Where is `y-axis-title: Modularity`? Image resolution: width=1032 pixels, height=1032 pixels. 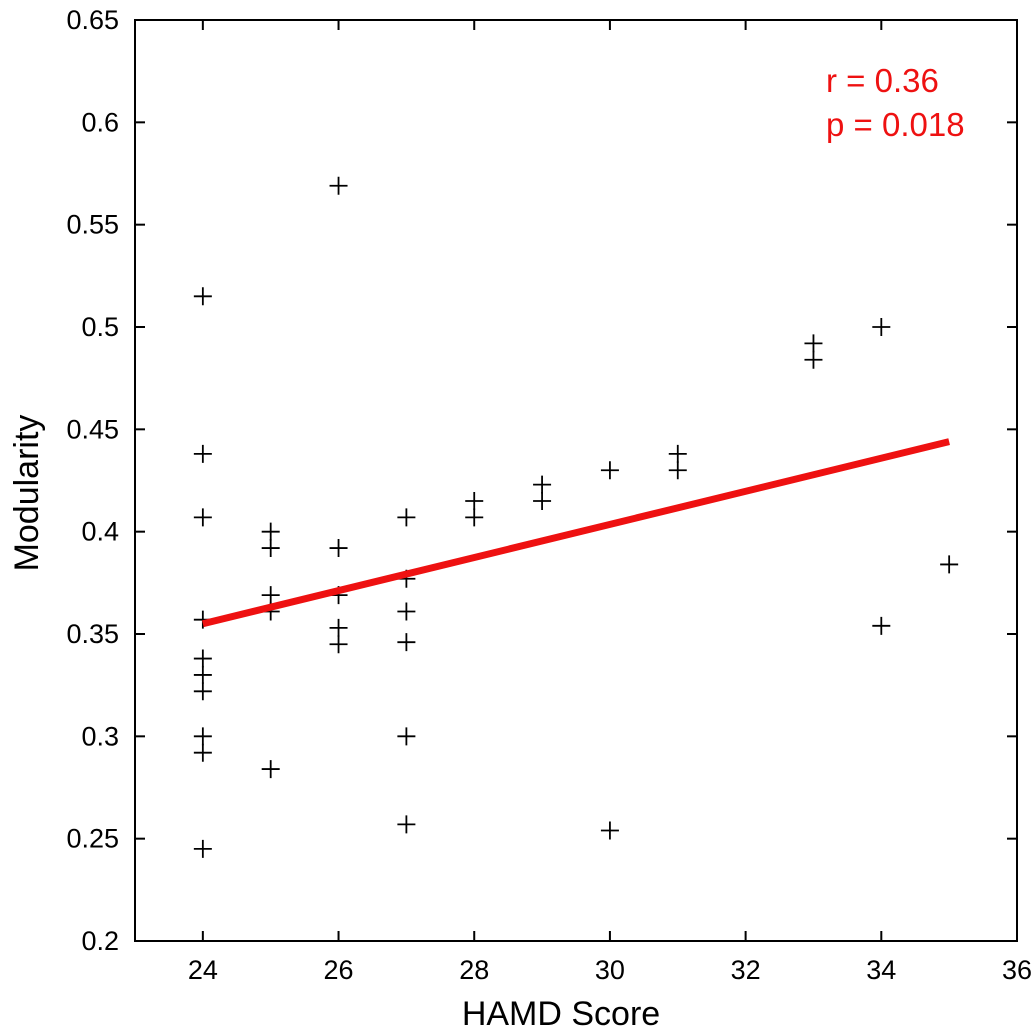 y-axis-title: Modularity is located at coordinates (27, 493).